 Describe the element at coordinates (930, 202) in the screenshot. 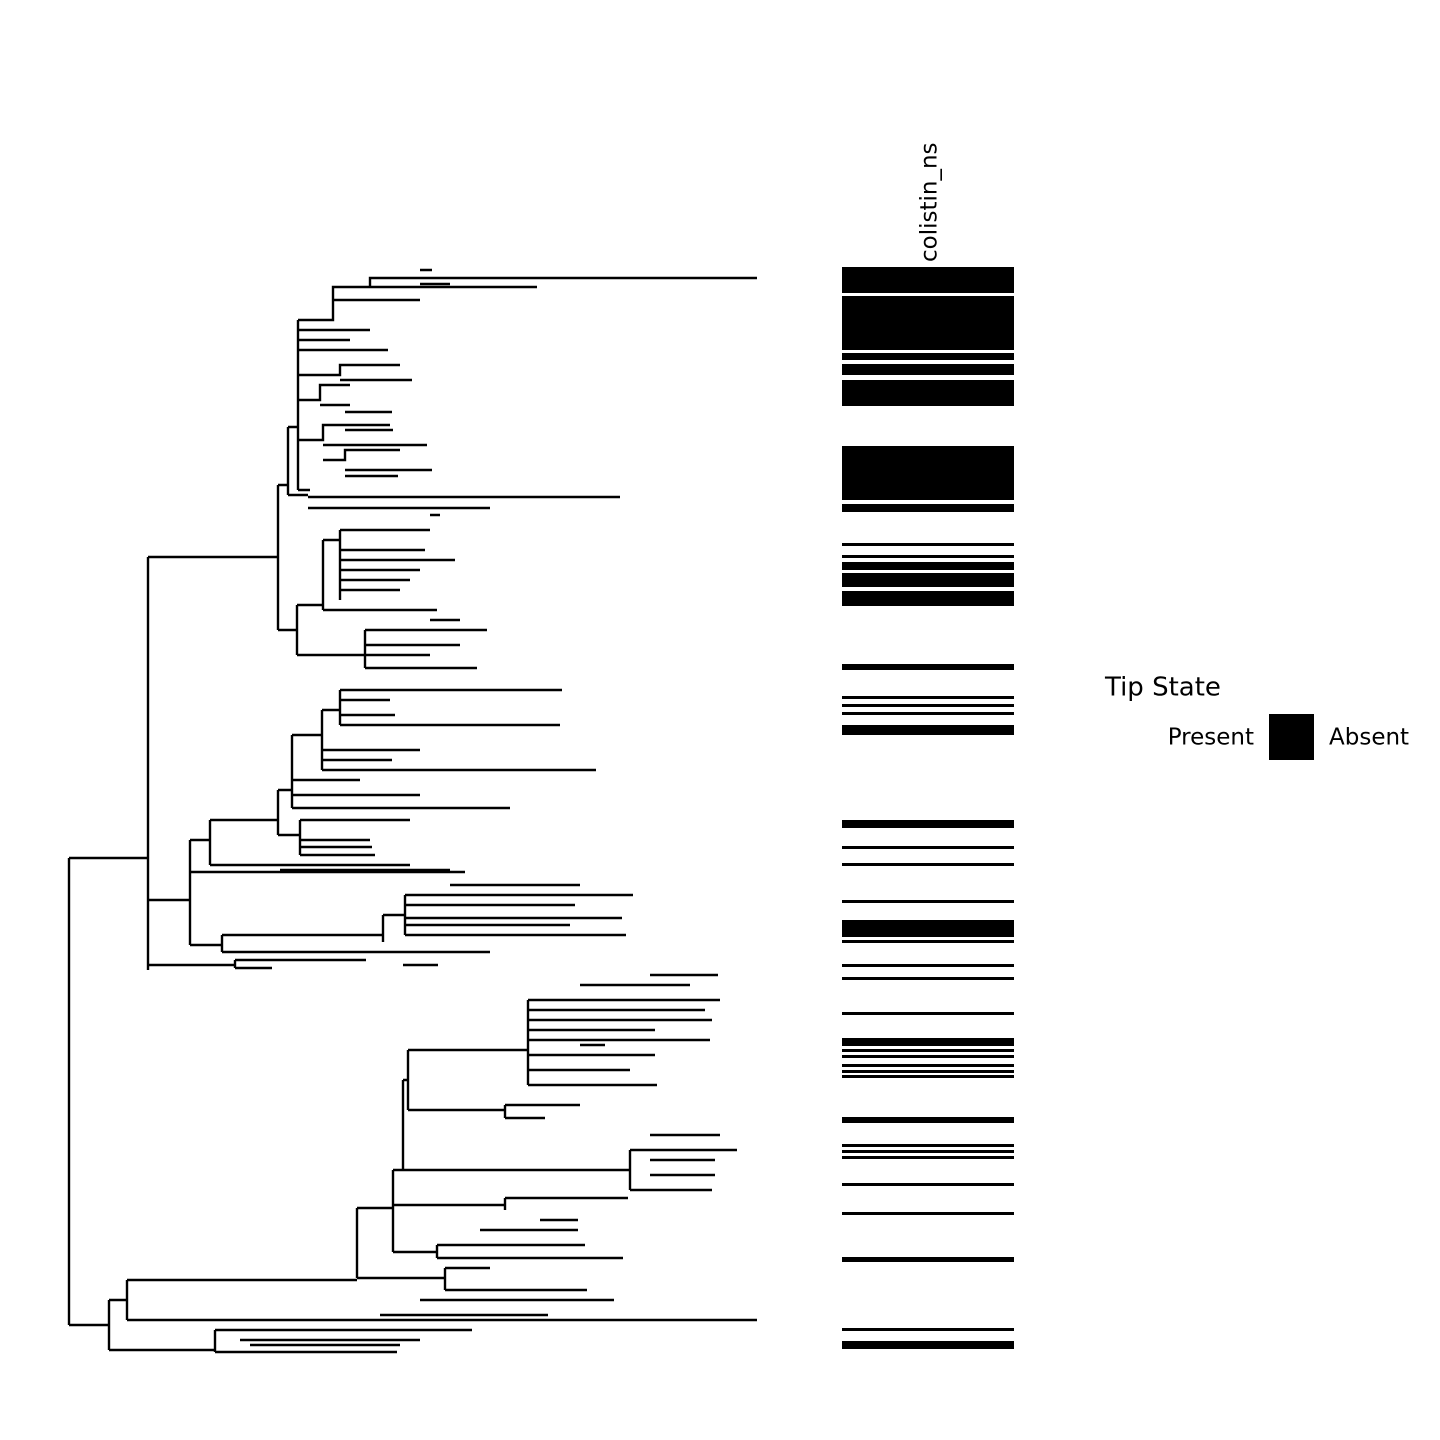

I see `column-label: colistin_ns` at that location.